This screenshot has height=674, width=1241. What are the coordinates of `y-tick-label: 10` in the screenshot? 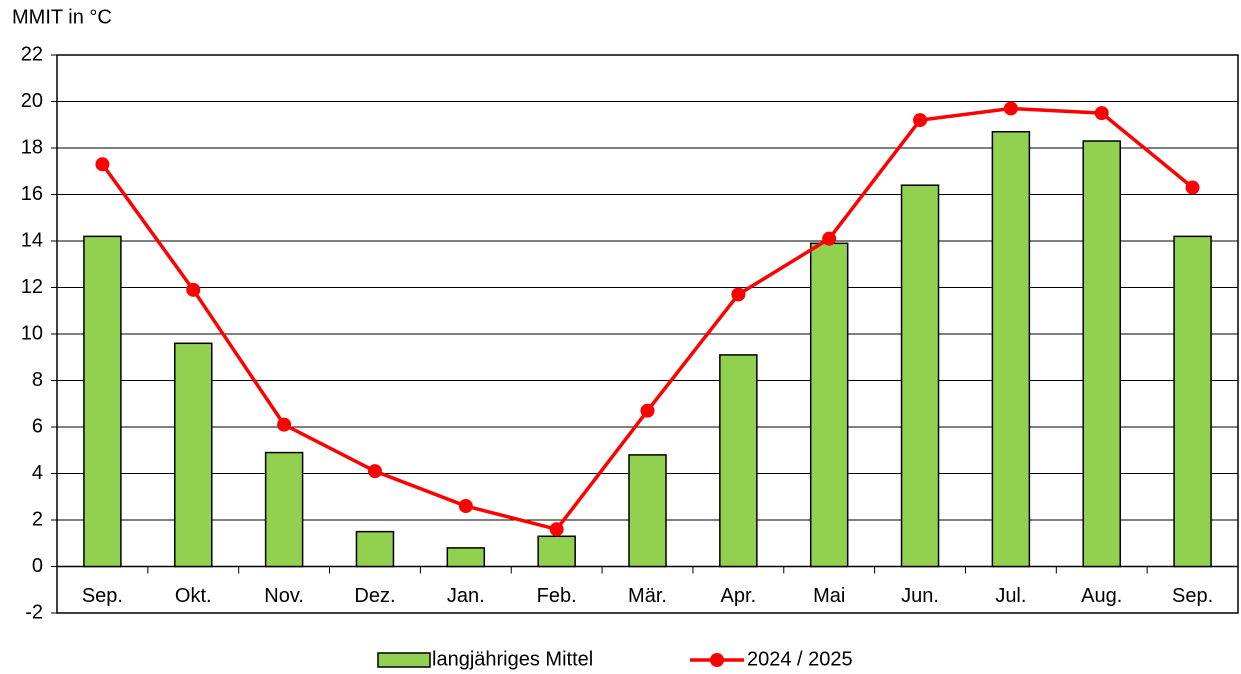 It's located at (32, 333).